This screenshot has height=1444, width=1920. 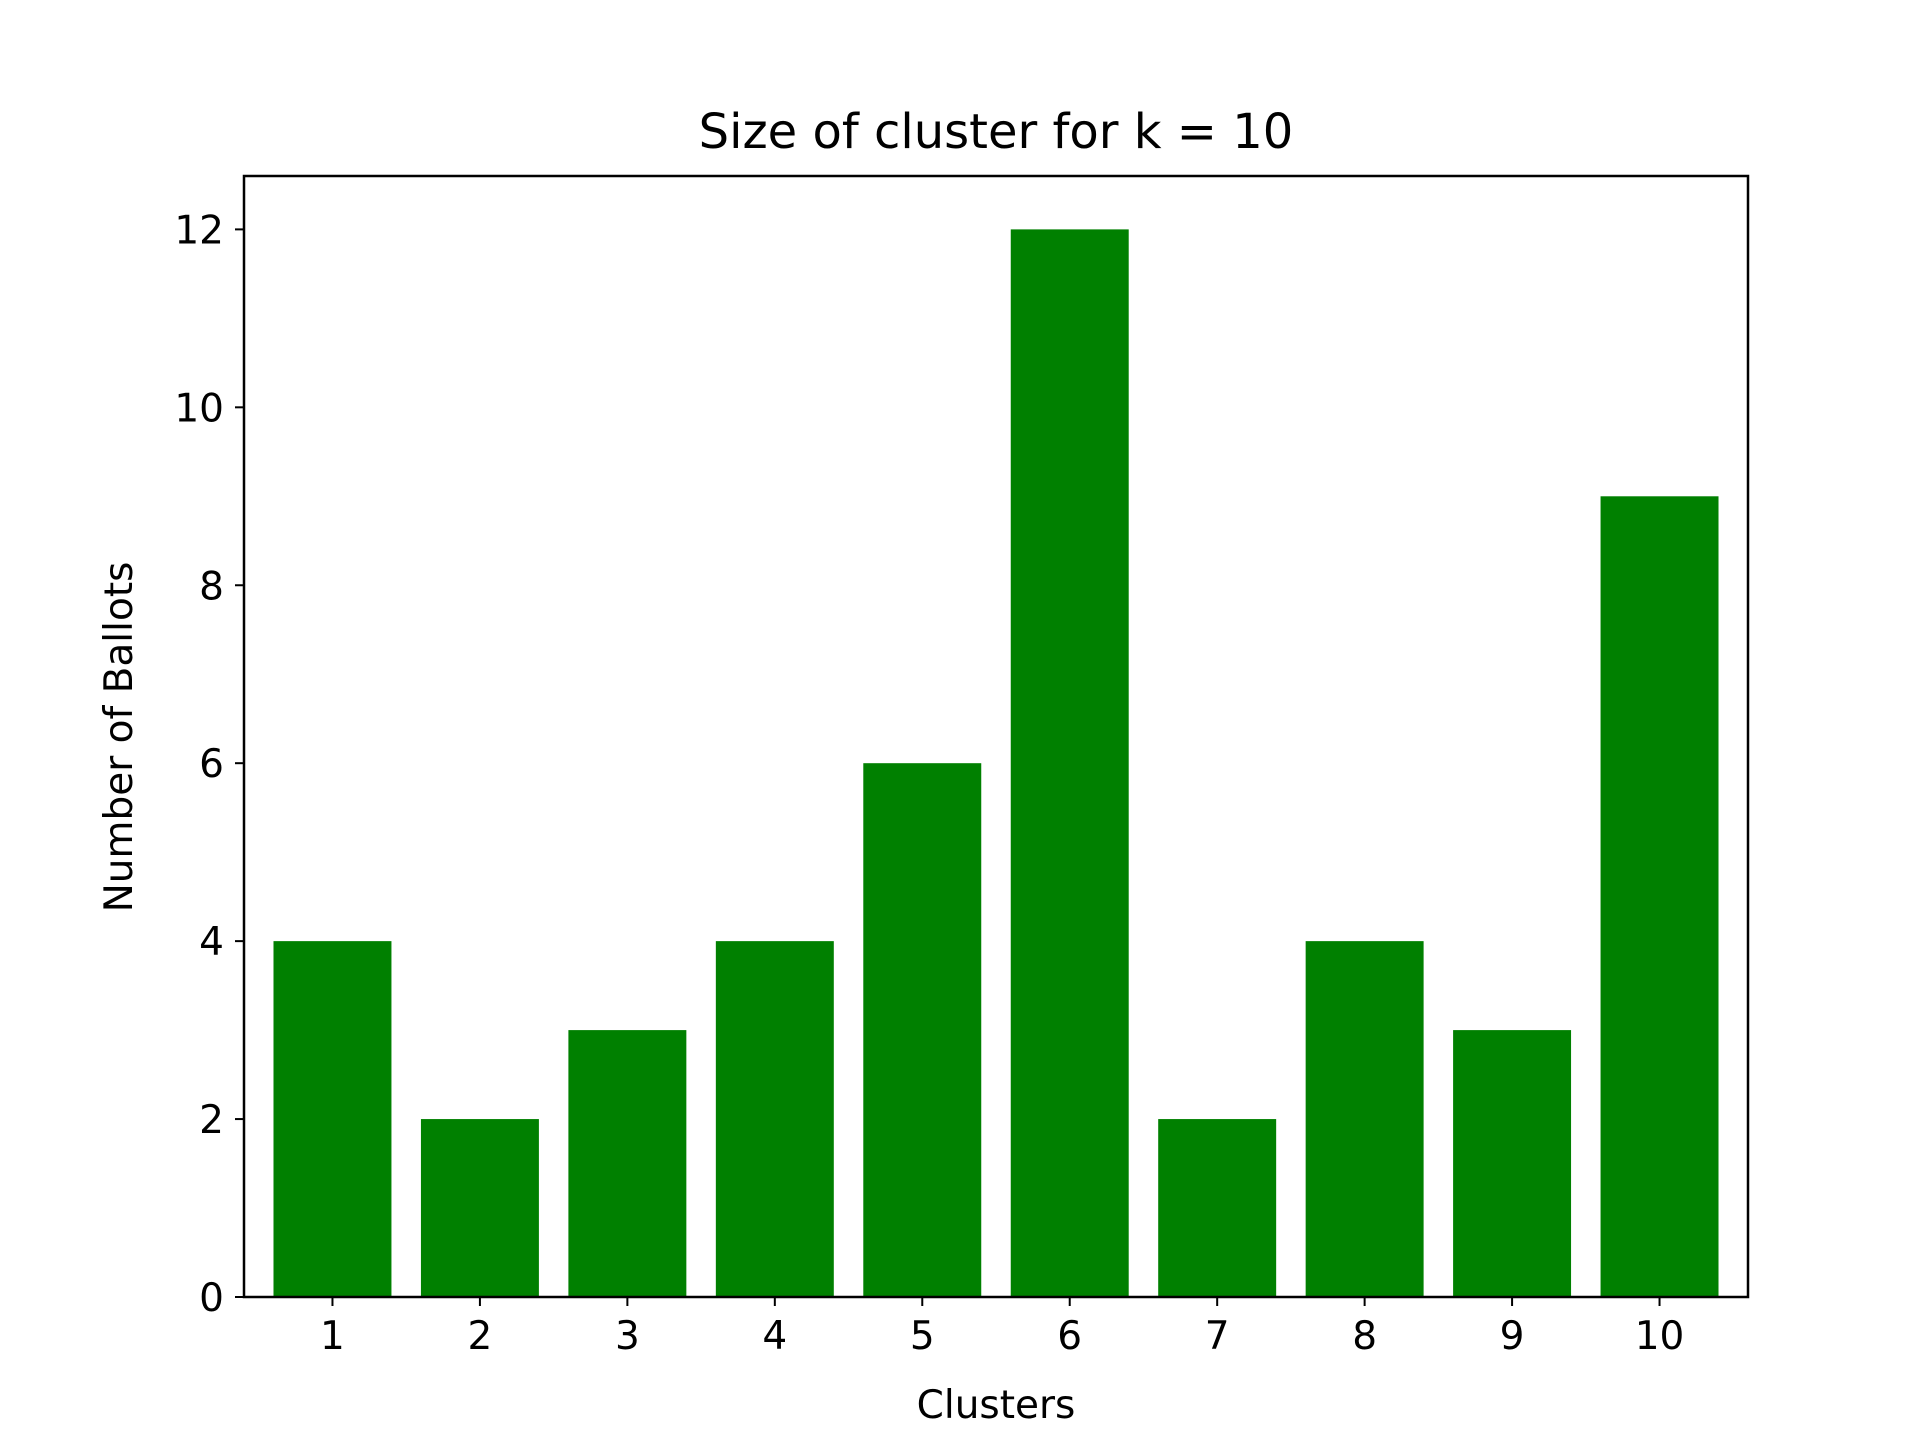 I want to click on y-tick-label: 10, so click(x=199, y=408).